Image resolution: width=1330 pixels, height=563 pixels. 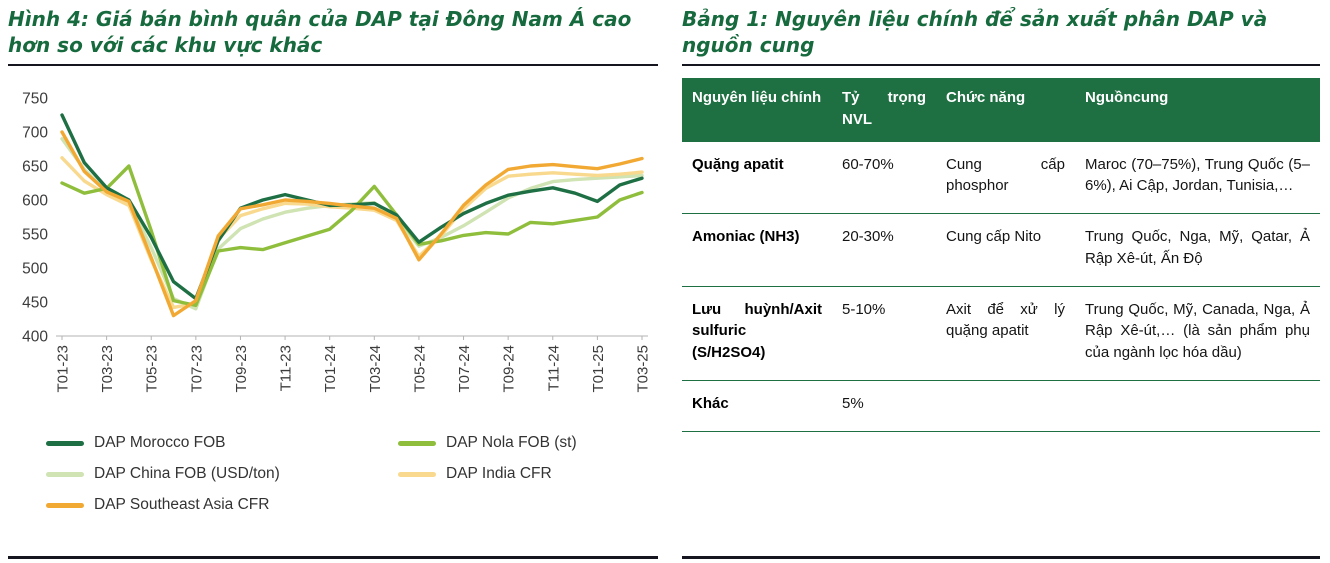 What do you see at coordinates (884, 406) in the screenshot?
I see `table-cell: 5%` at bounding box center [884, 406].